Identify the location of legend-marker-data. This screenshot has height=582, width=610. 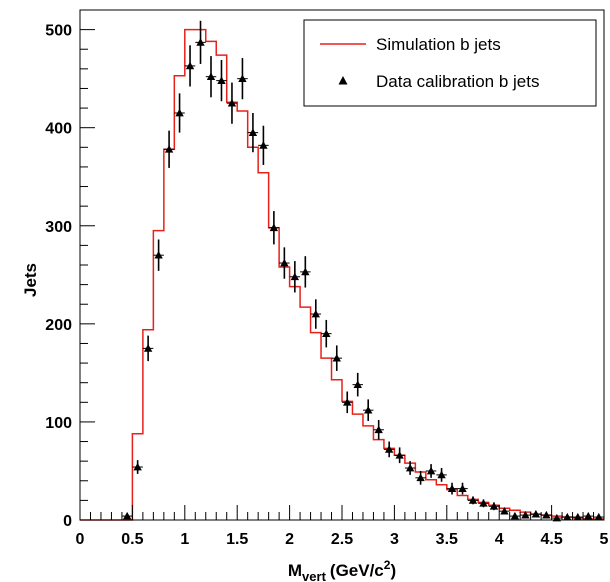
(343, 80).